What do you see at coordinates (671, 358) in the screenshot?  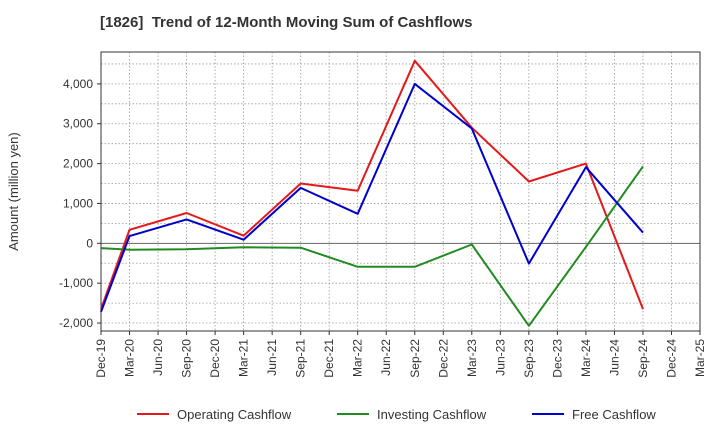 I see `x-tick-label: Dec-24` at bounding box center [671, 358].